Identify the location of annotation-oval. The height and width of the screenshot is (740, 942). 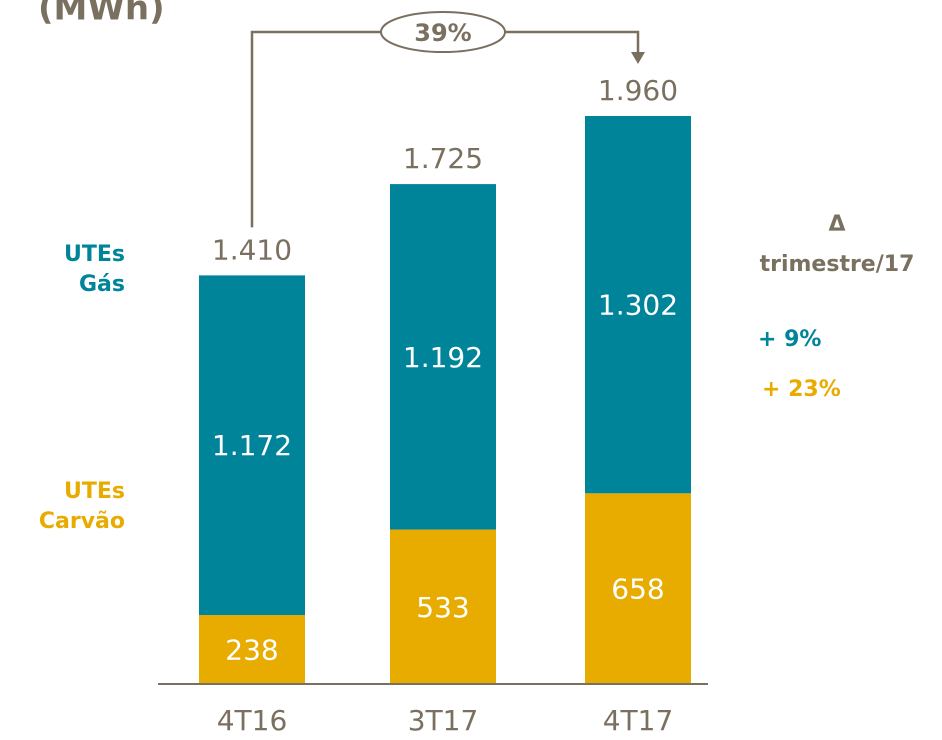
(443, 32).